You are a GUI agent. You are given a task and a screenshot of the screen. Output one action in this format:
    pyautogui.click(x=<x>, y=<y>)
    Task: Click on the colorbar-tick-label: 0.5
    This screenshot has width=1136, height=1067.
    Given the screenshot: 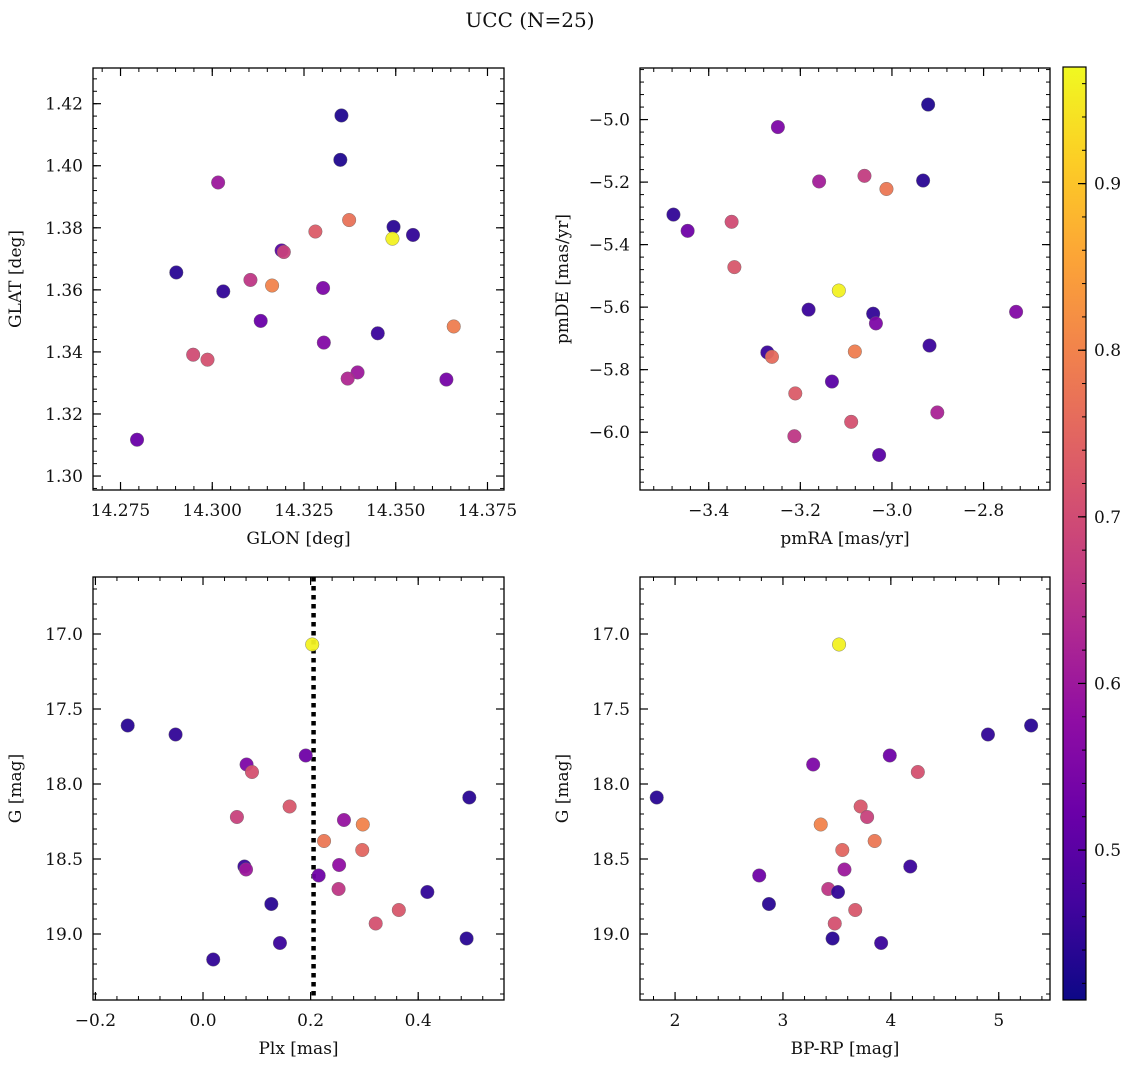 What is the action you would take?
    pyautogui.click(x=1107, y=851)
    